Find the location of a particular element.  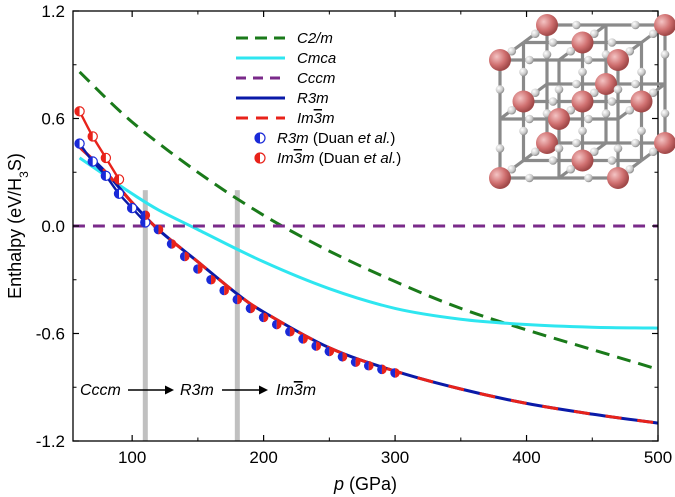

legend-label-suffix: m is located at coordinates (328, 118).